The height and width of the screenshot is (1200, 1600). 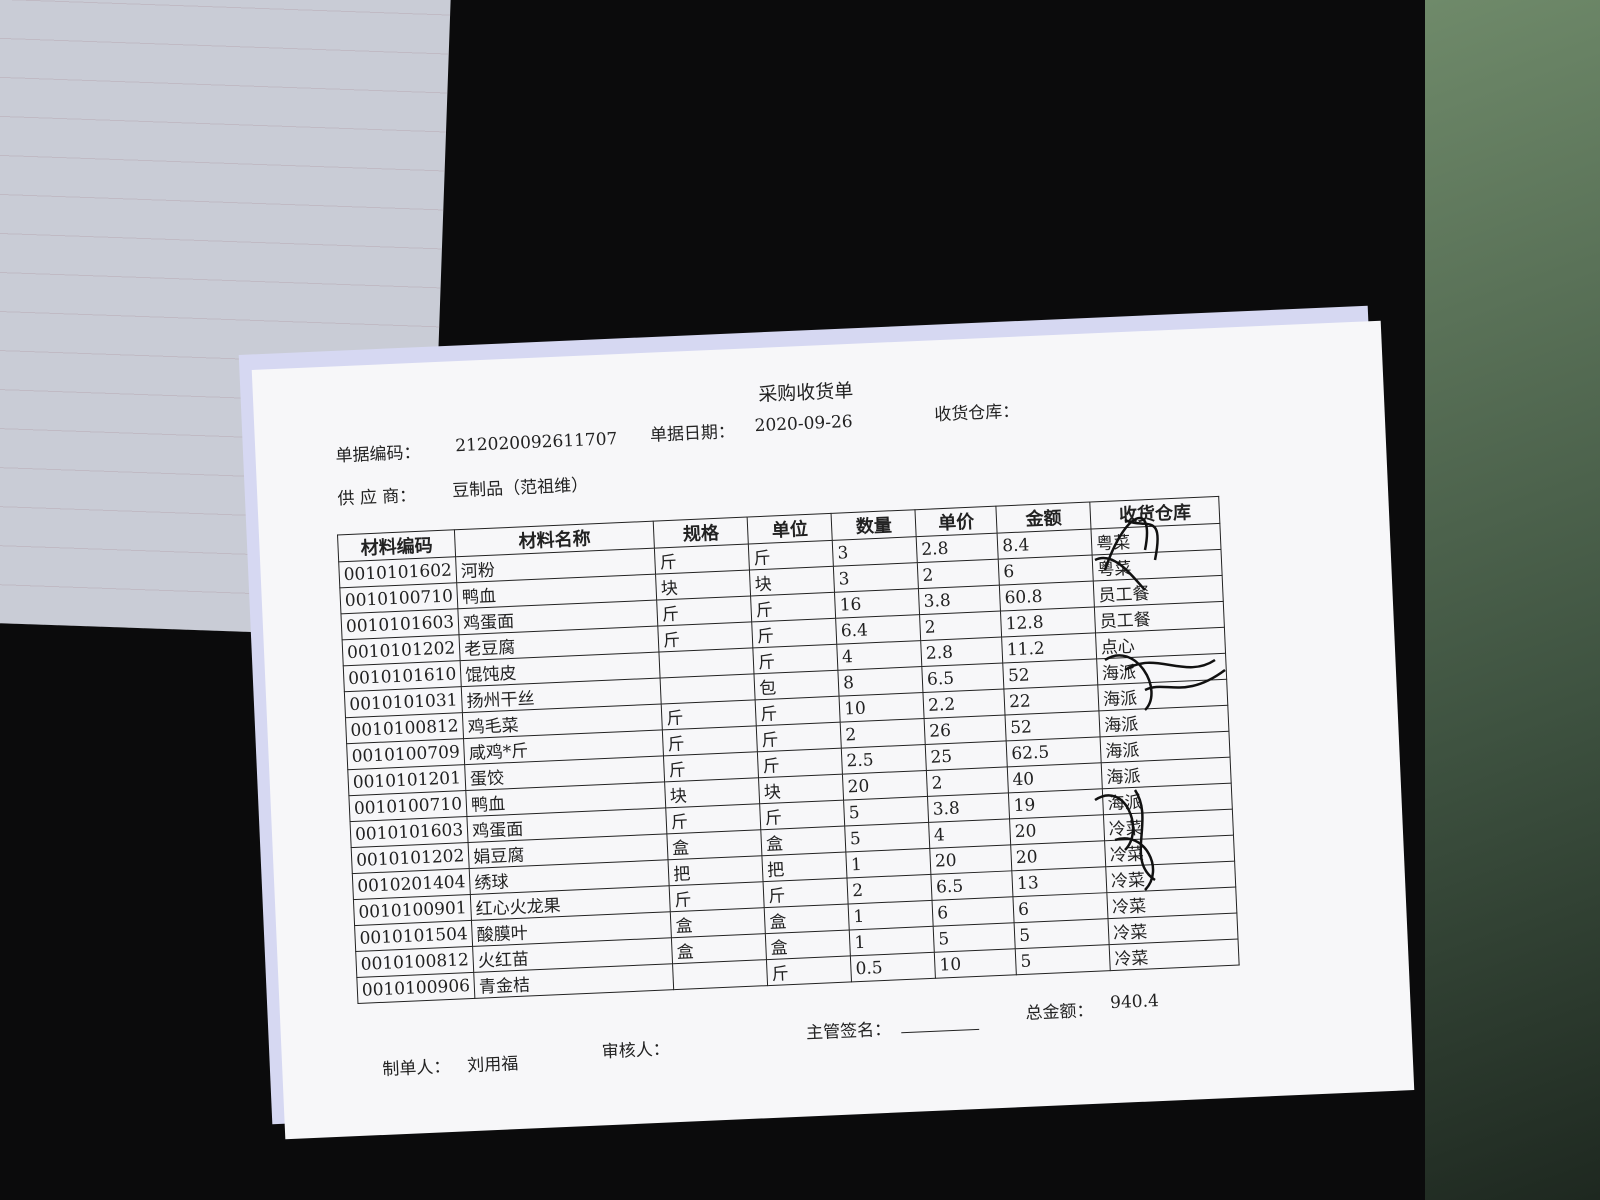 What do you see at coordinates (940, 1031) in the screenshot?
I see `signature-line` at bounding box center [940, 1031].